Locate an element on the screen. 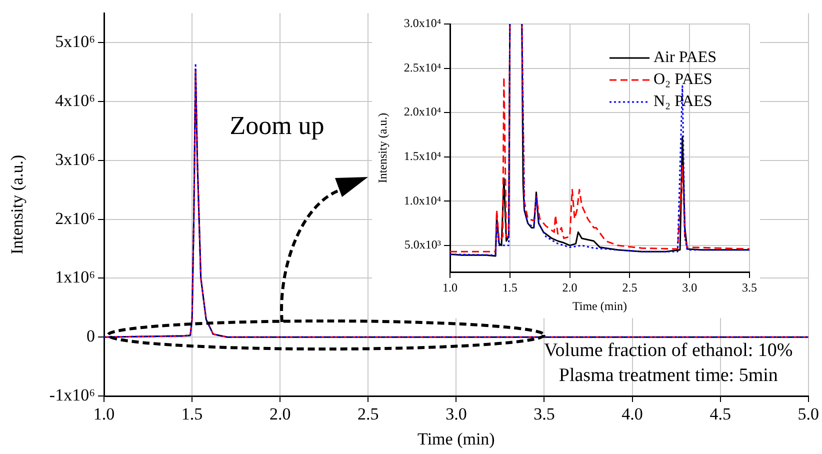 This screenshot has width=822, height=454. x-tick-label: 5.0 is located at coordinates (808, 414).